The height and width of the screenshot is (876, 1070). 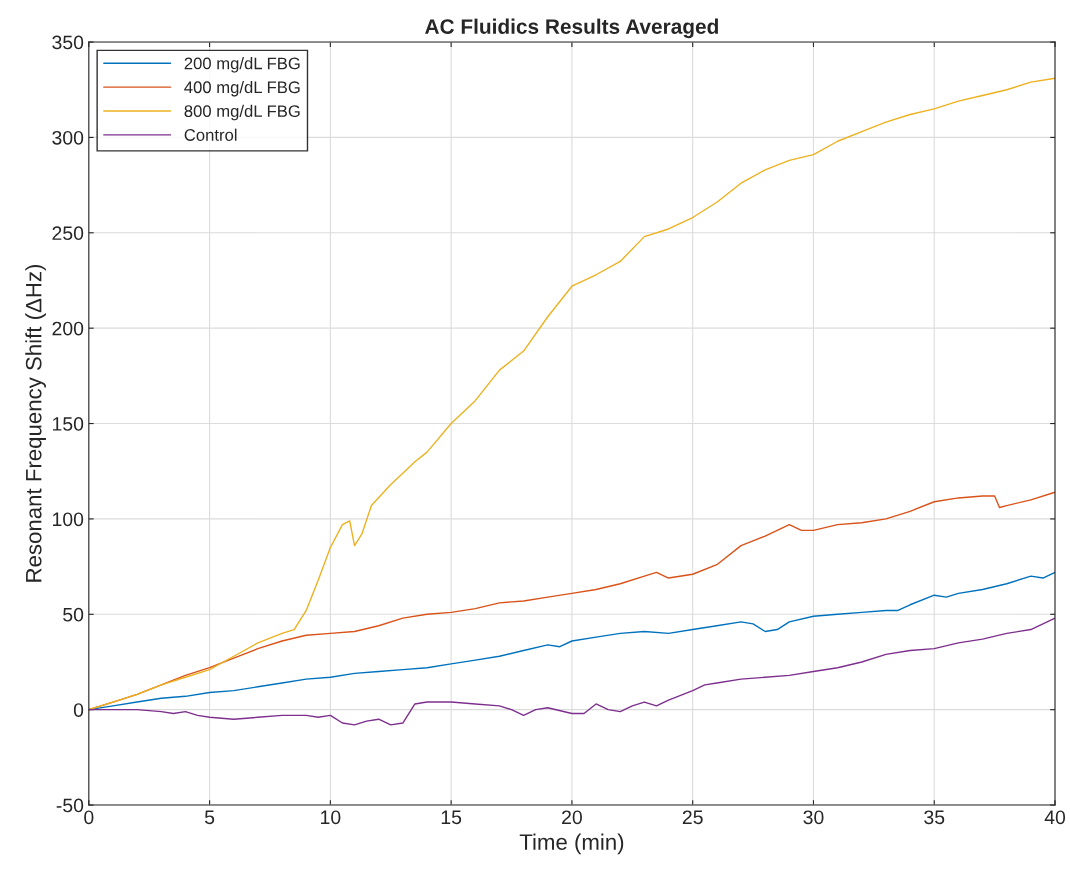 I want to click on x-tick-label: 5, so click(x=209, y=817).